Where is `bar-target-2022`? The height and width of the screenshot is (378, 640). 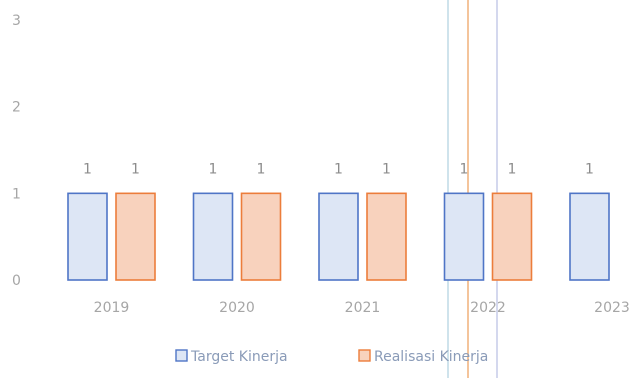
bar-target-2022 is located at coordinates (464, 236).